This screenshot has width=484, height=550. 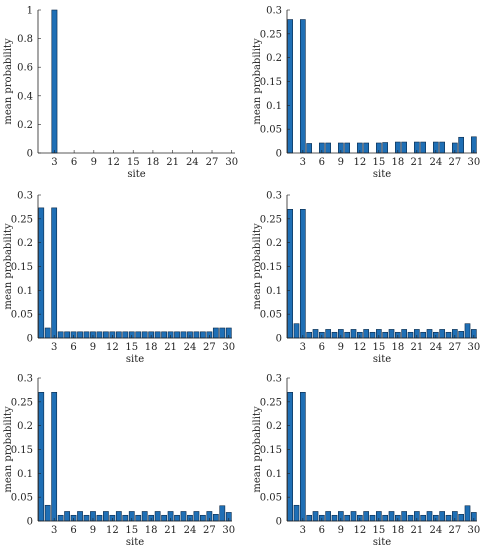 I want to click on y-tick-label: 0.6, so click(x=25, y=68).